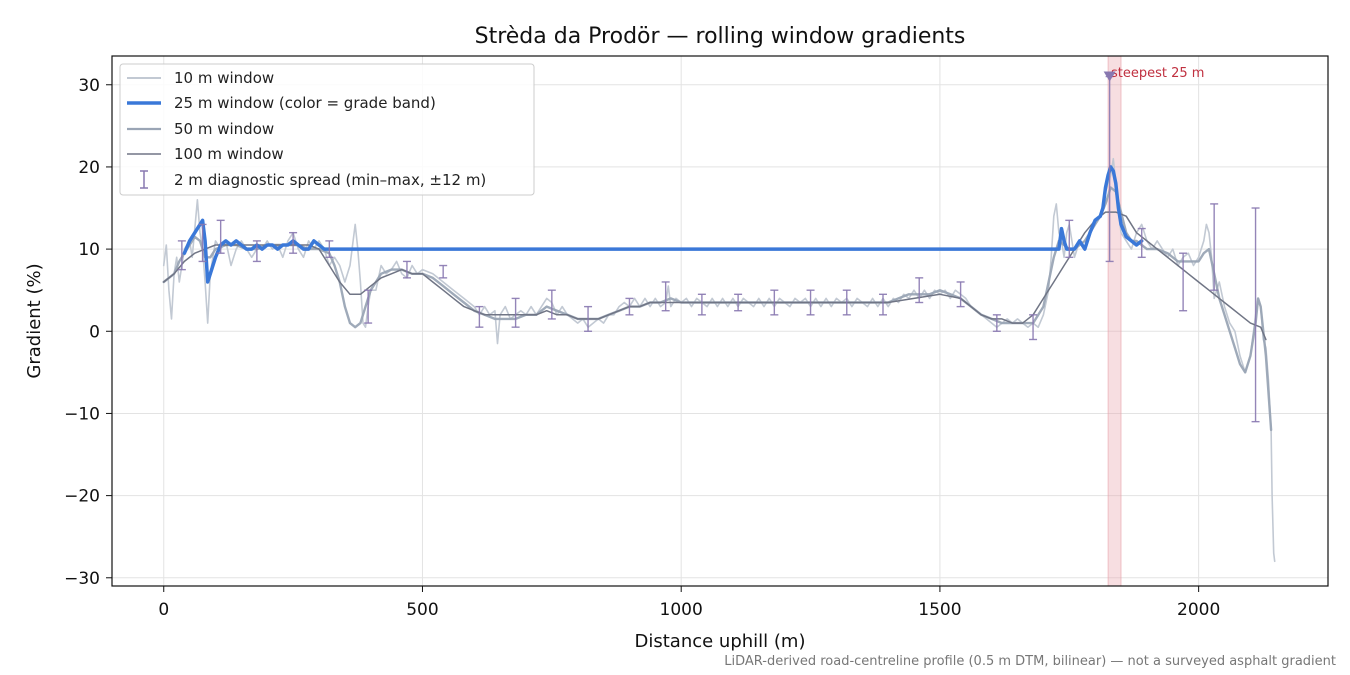 The width and height of the screenshot is (1350, 675). Describe the element at coordinates (82, 414) in the screenshot. I see `y-tick-label--10: −10` at that location.